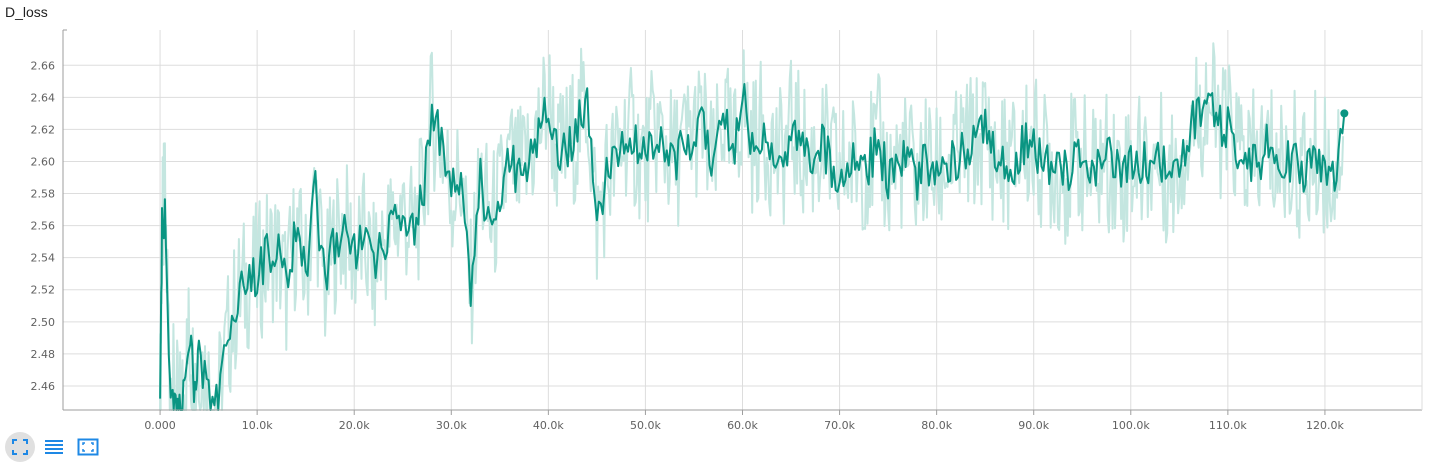 The image size is (1442, 472). What do you see at coordinates (451, 424) in the screenshot?
I see `x-tick-label: 30.0k` at bounding box center [451, 424].